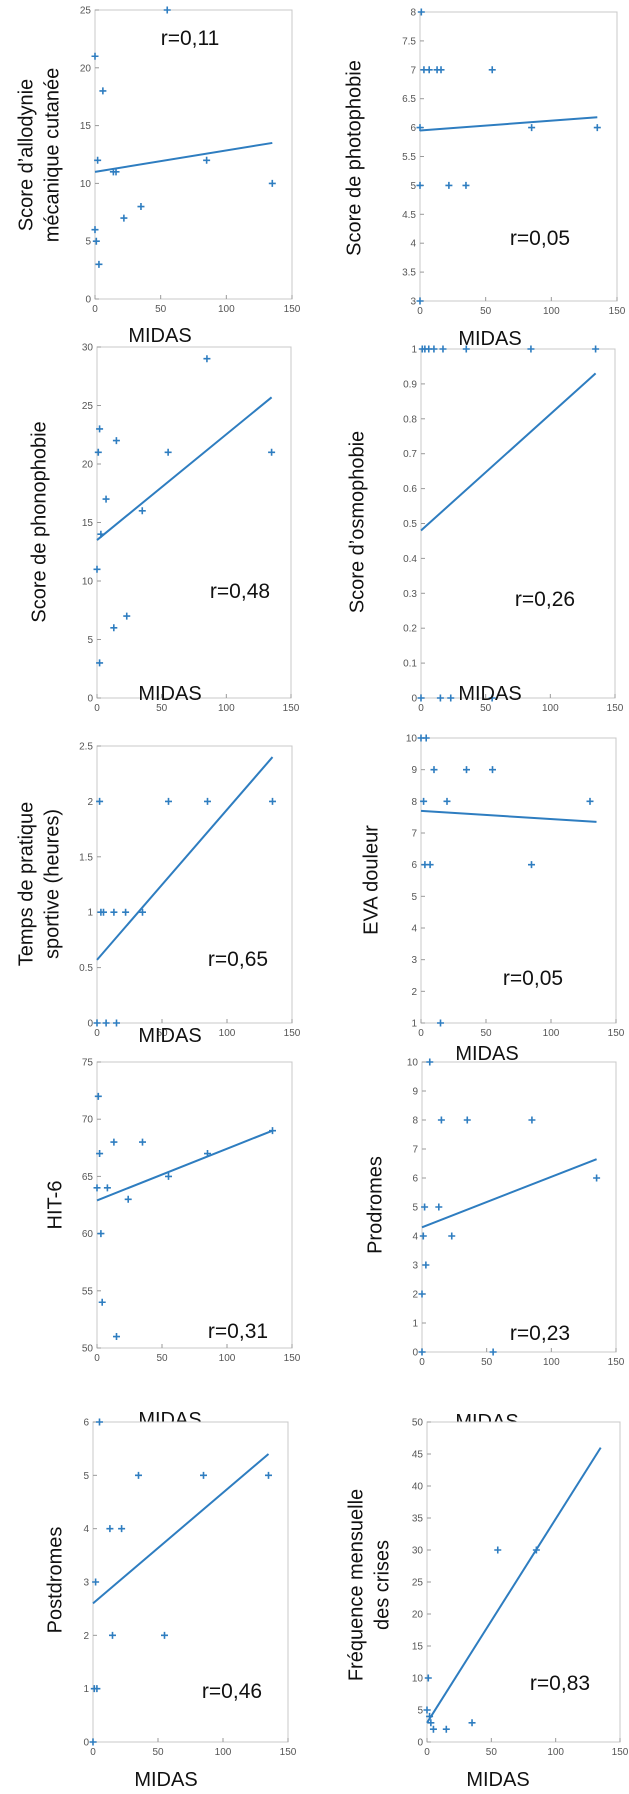  Describe the element at coordinates (409, 273) in the screenshot. I see `y-tick-label: 3.5` at that location.